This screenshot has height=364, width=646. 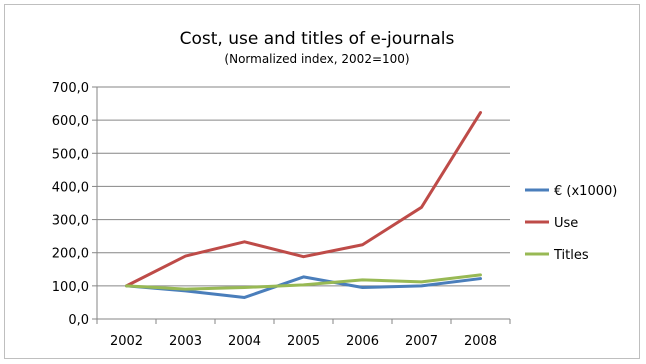 I want to click on y-tick-label: 400,0, so click(x=70, y=187).